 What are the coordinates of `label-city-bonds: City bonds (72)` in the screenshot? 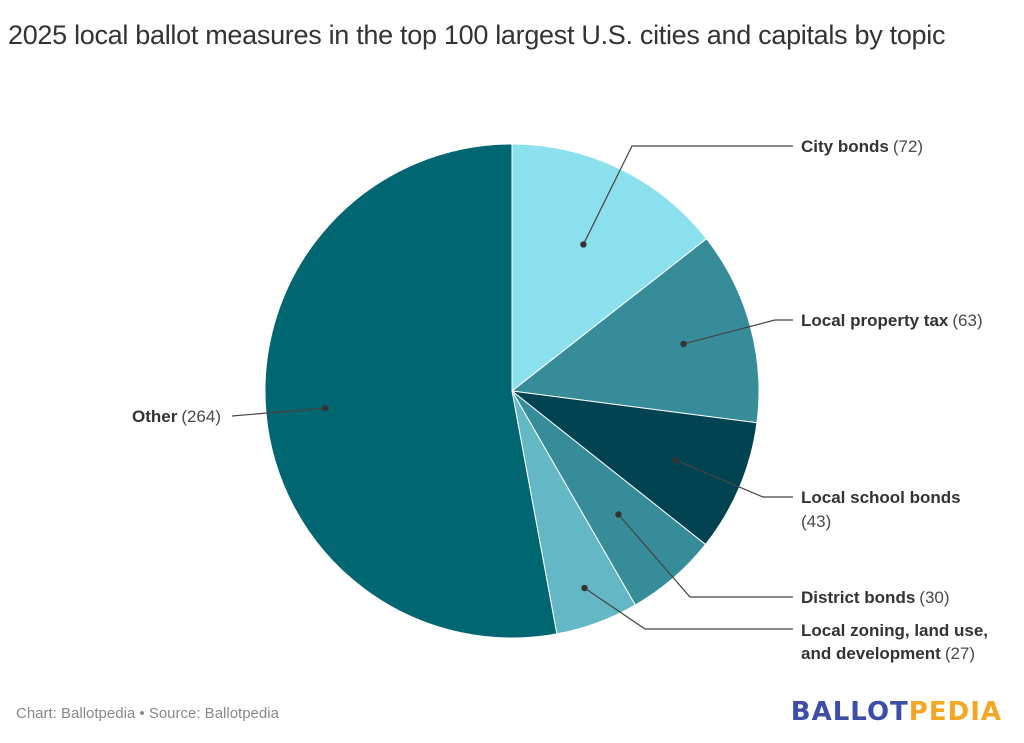 It's located at (862, 146).